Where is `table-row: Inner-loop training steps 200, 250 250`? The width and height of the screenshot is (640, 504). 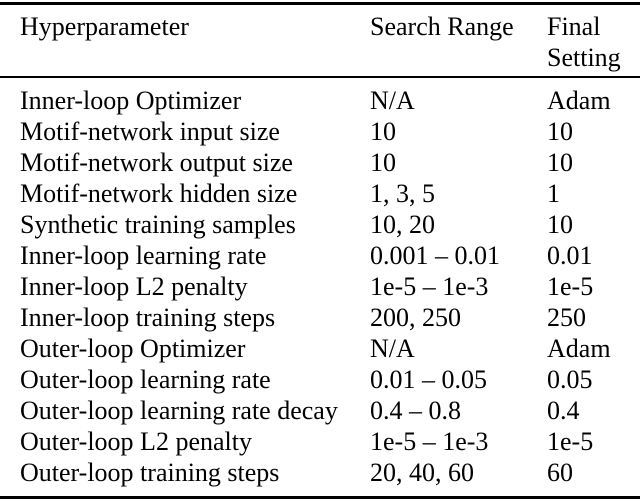 table-row: Inner-loop training steps 200, 250 250 is located at coordinates (320, 317).